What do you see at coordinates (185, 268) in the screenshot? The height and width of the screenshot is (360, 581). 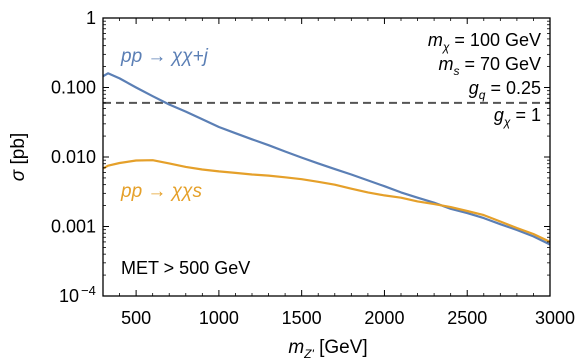 I see `met-annotation: MET > 500 GeV` at bounding box center [185, 268].